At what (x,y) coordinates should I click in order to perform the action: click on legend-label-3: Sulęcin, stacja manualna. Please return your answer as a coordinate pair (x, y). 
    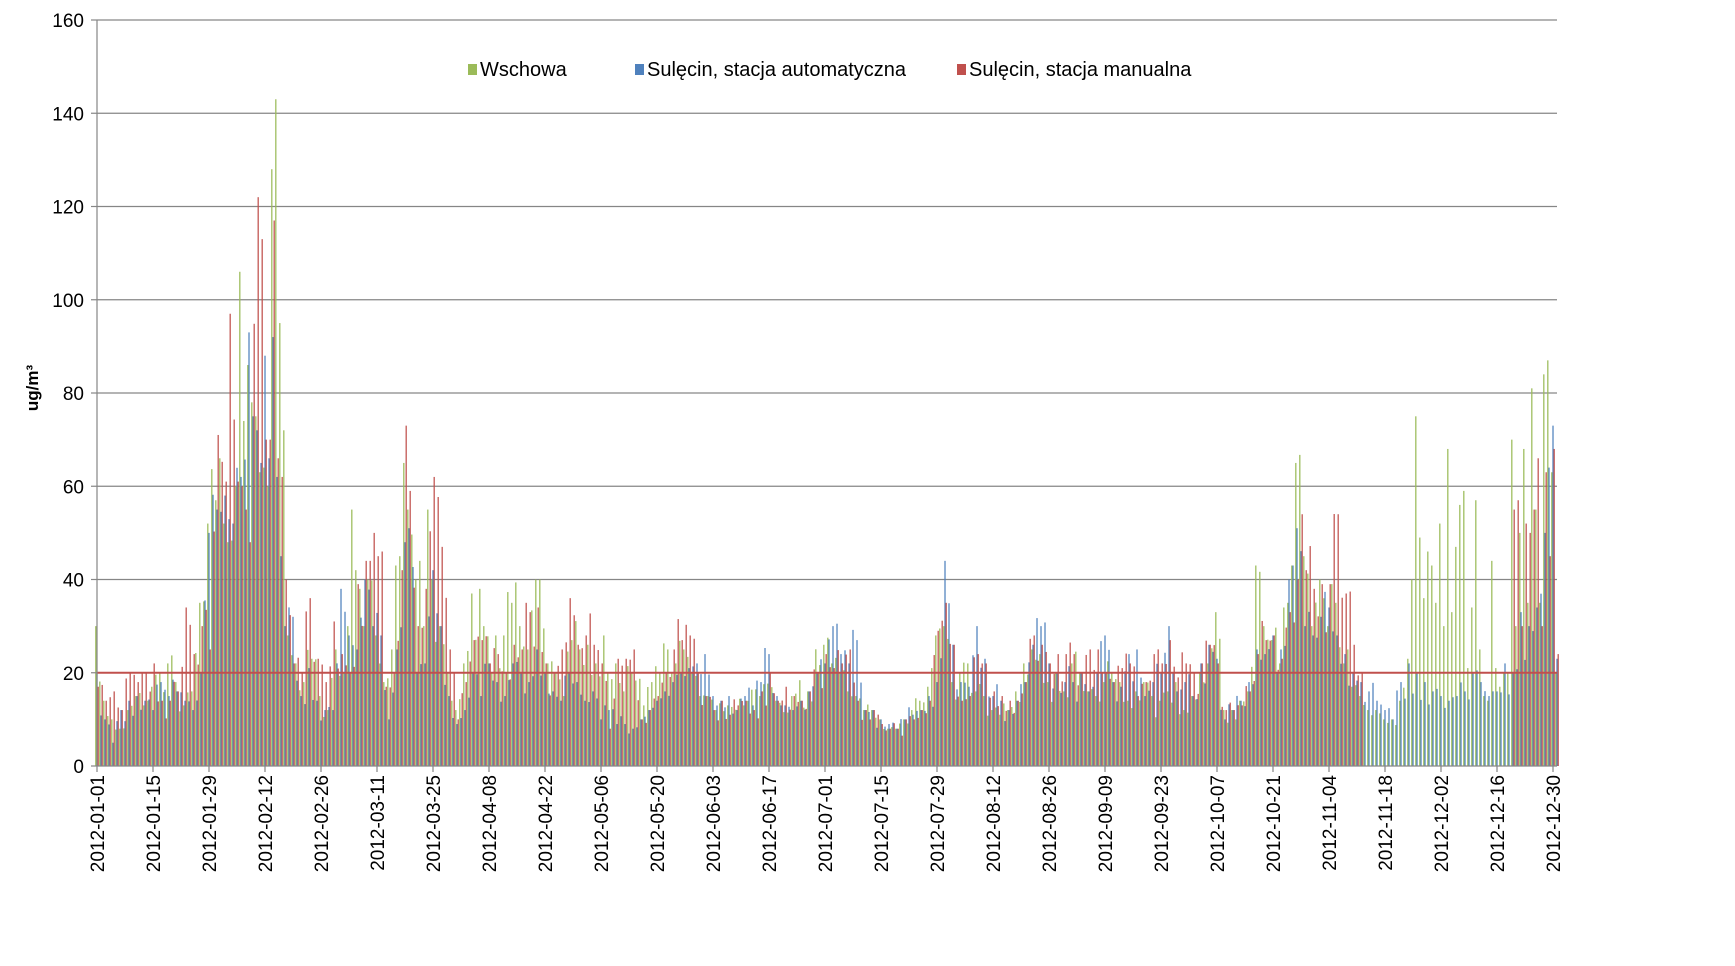
    Looking at the image, I should click on (1080, 70).